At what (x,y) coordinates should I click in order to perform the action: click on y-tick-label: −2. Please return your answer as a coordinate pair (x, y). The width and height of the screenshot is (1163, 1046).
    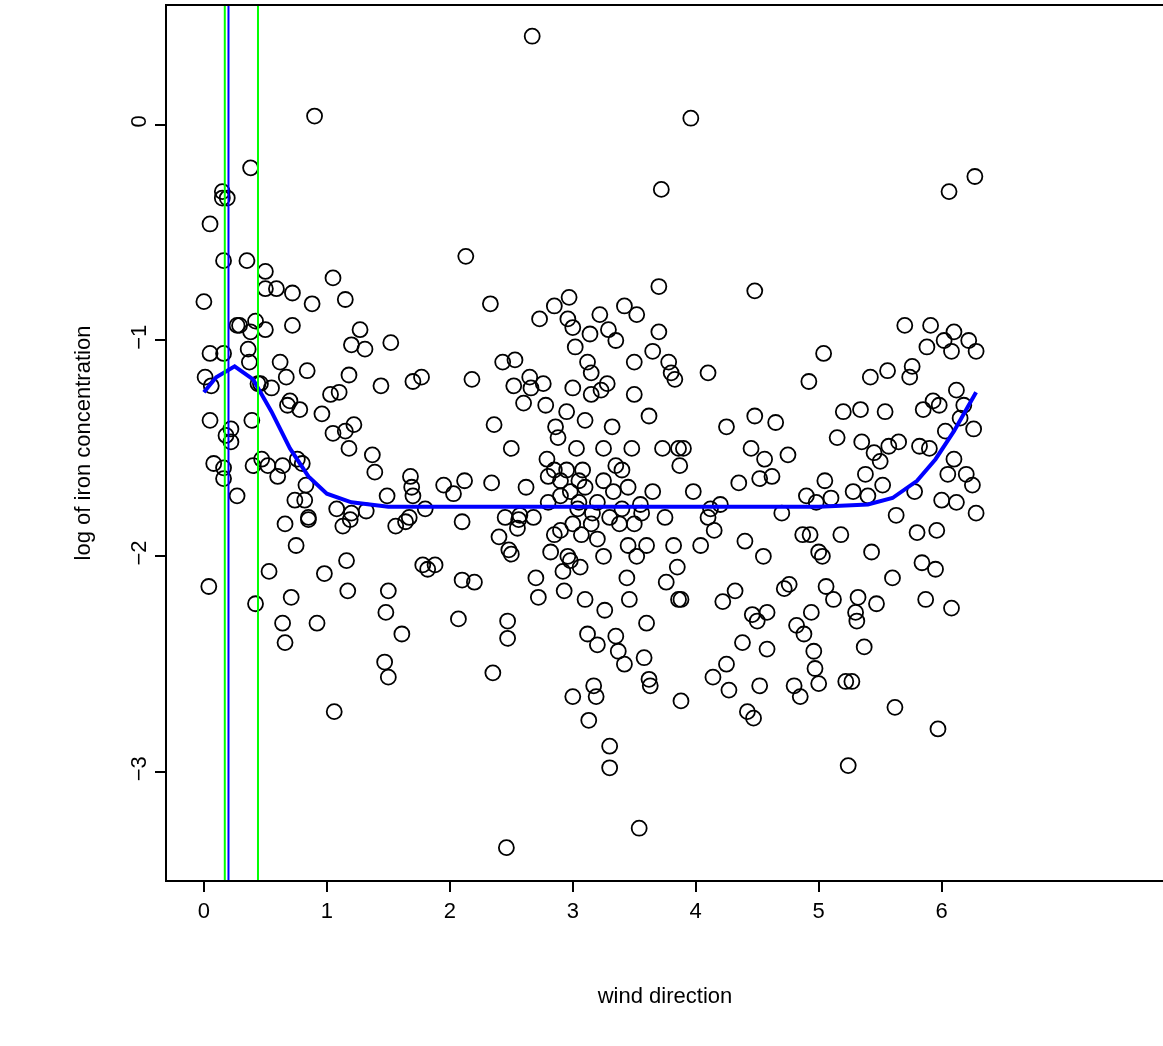
    Looking at the image, I should click on (139, 553).